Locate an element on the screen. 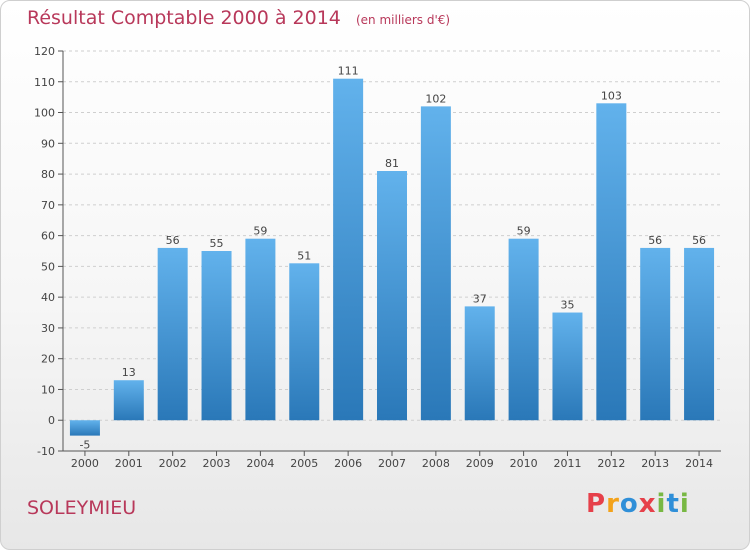 The width and height of the screenshot is (750, 550). x-tick-label: 2003 is located at coordinates (217, 463).